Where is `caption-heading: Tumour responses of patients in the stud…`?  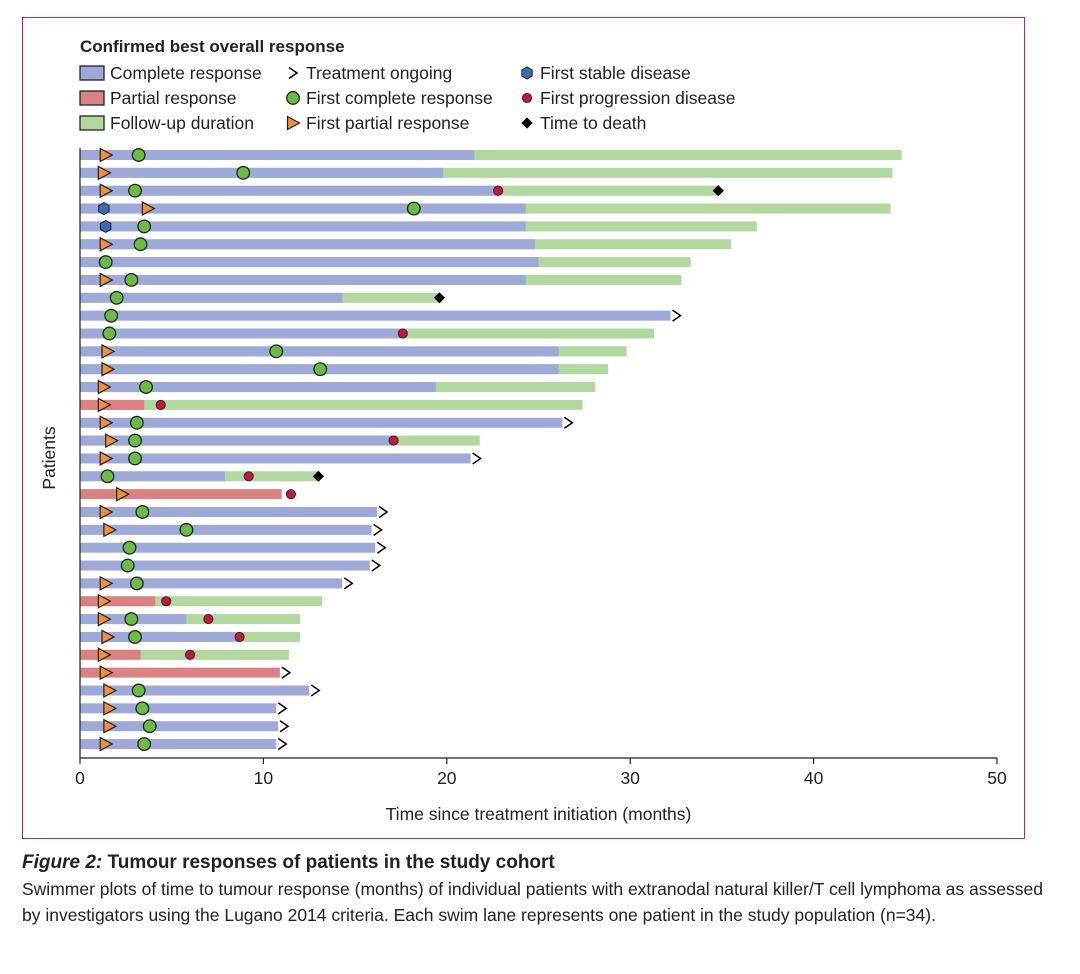 caption-heading: Tumour responses of patients in the stud… is located at coordinates (331, 862).